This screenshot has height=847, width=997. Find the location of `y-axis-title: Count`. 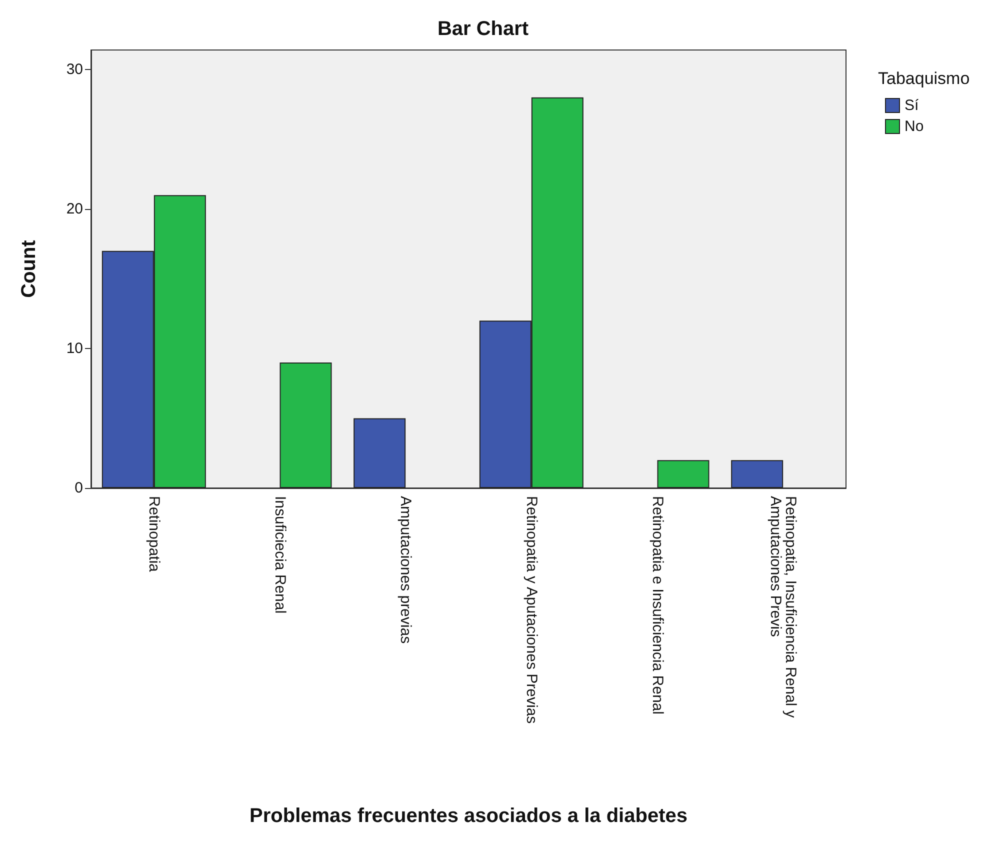

y-axis-title: Count is located at coordinates (29, 269).